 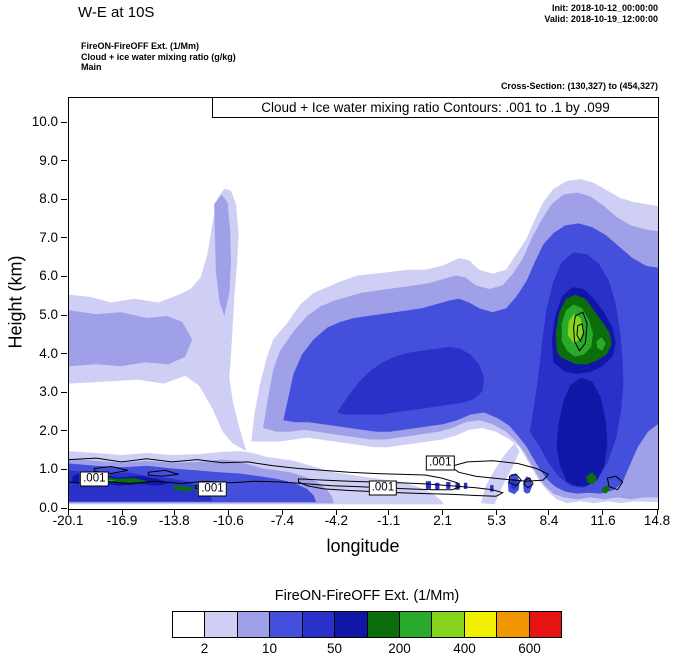 I want to click on filled-contour-ext200-right-lower, so click(x=582, y=432).